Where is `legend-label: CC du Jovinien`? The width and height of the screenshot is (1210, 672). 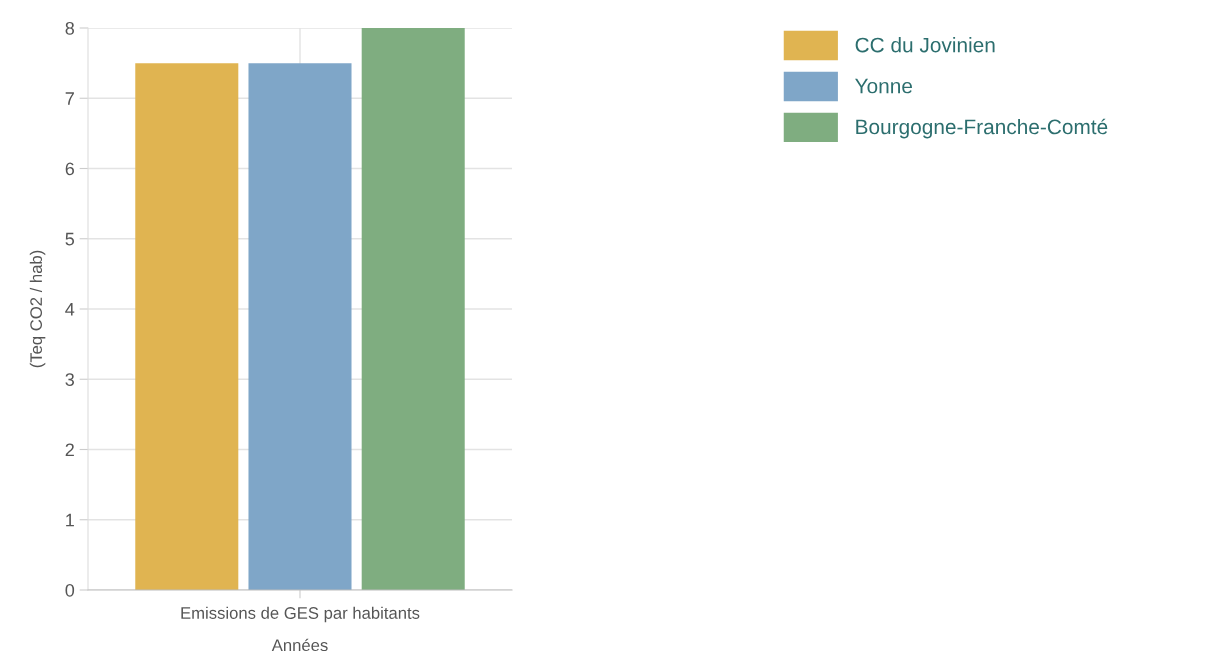
legend-label: CC du Jovinien is located at coordinates (925, 45).